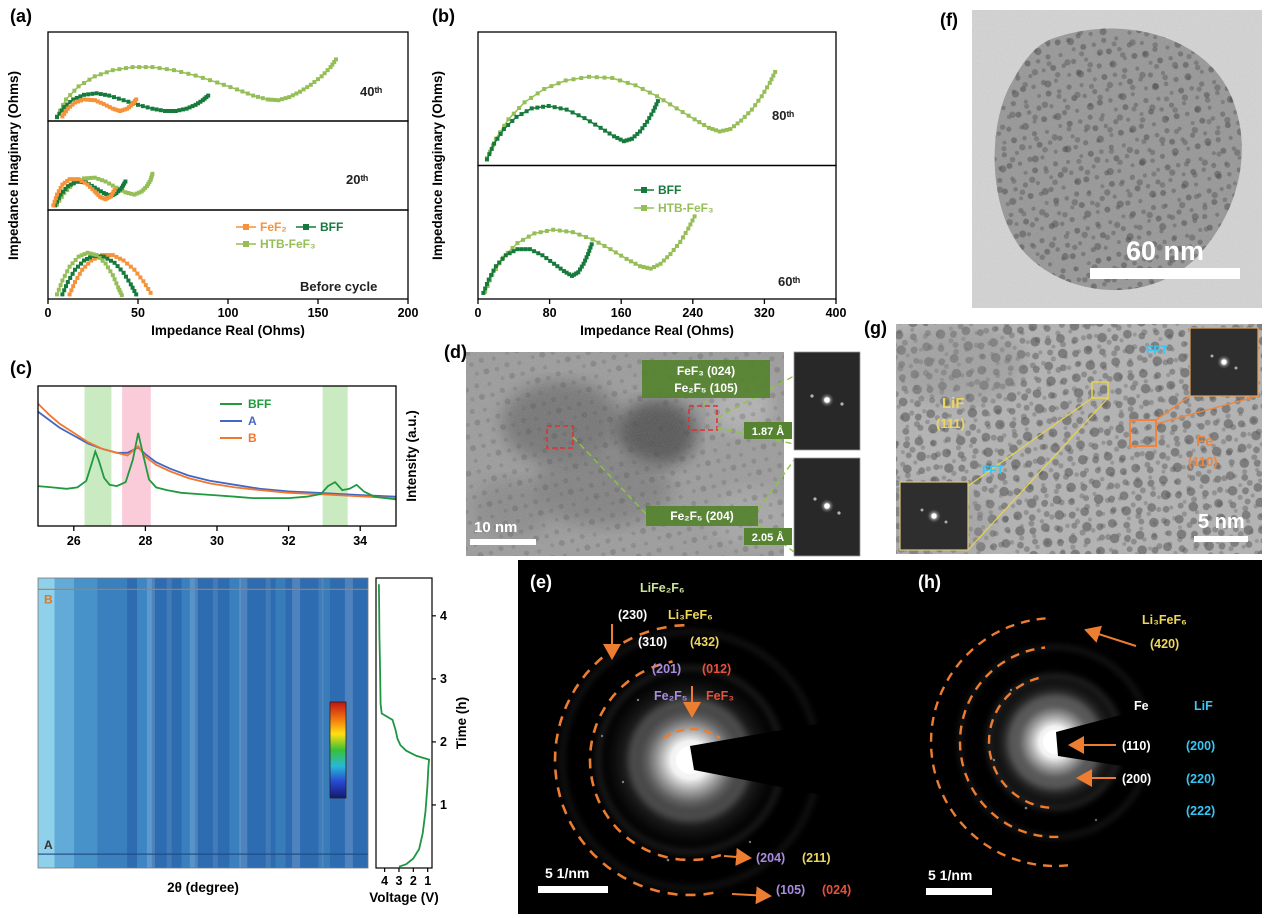 The height and width of the screenshot is (918, 1267). Describe the element at coordinates (875, 328) in the screenshot. I see `panel-g-letter: (g)` at that location.